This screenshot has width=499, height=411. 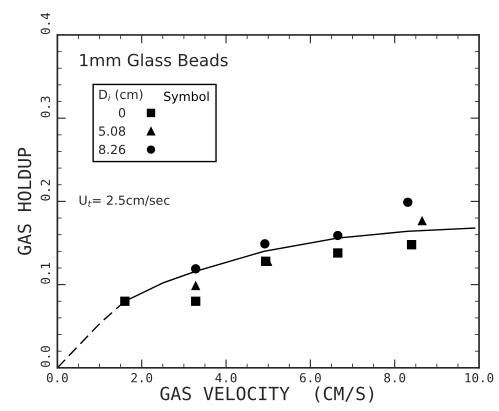 I want to click on legend-title: D$_{i}$ (cm), so click(x=120, y=95).